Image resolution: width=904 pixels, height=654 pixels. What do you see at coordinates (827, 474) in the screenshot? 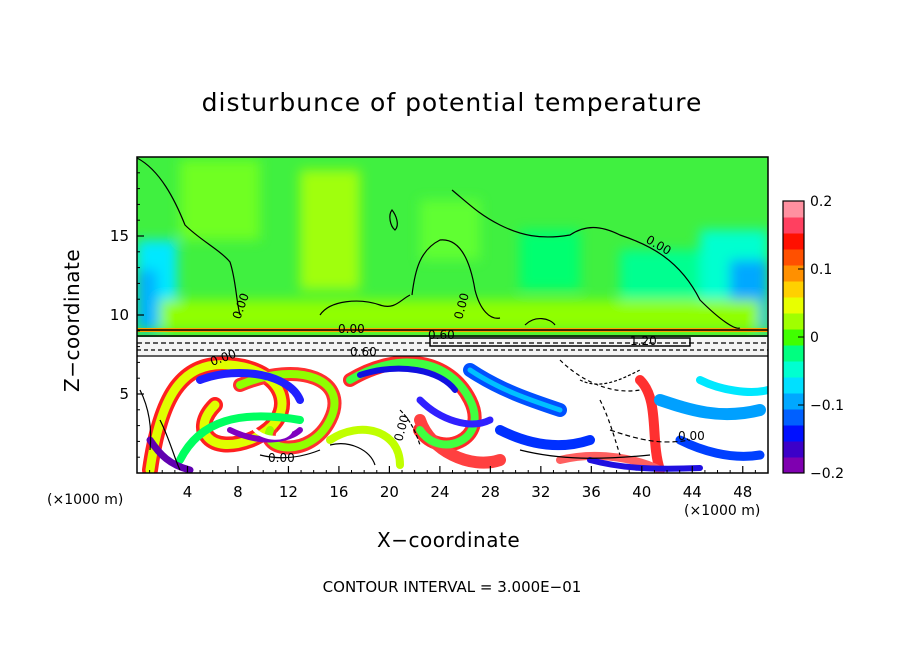
I see `colorbar-tick-label: −0.2` at bounding box center [827, 474].